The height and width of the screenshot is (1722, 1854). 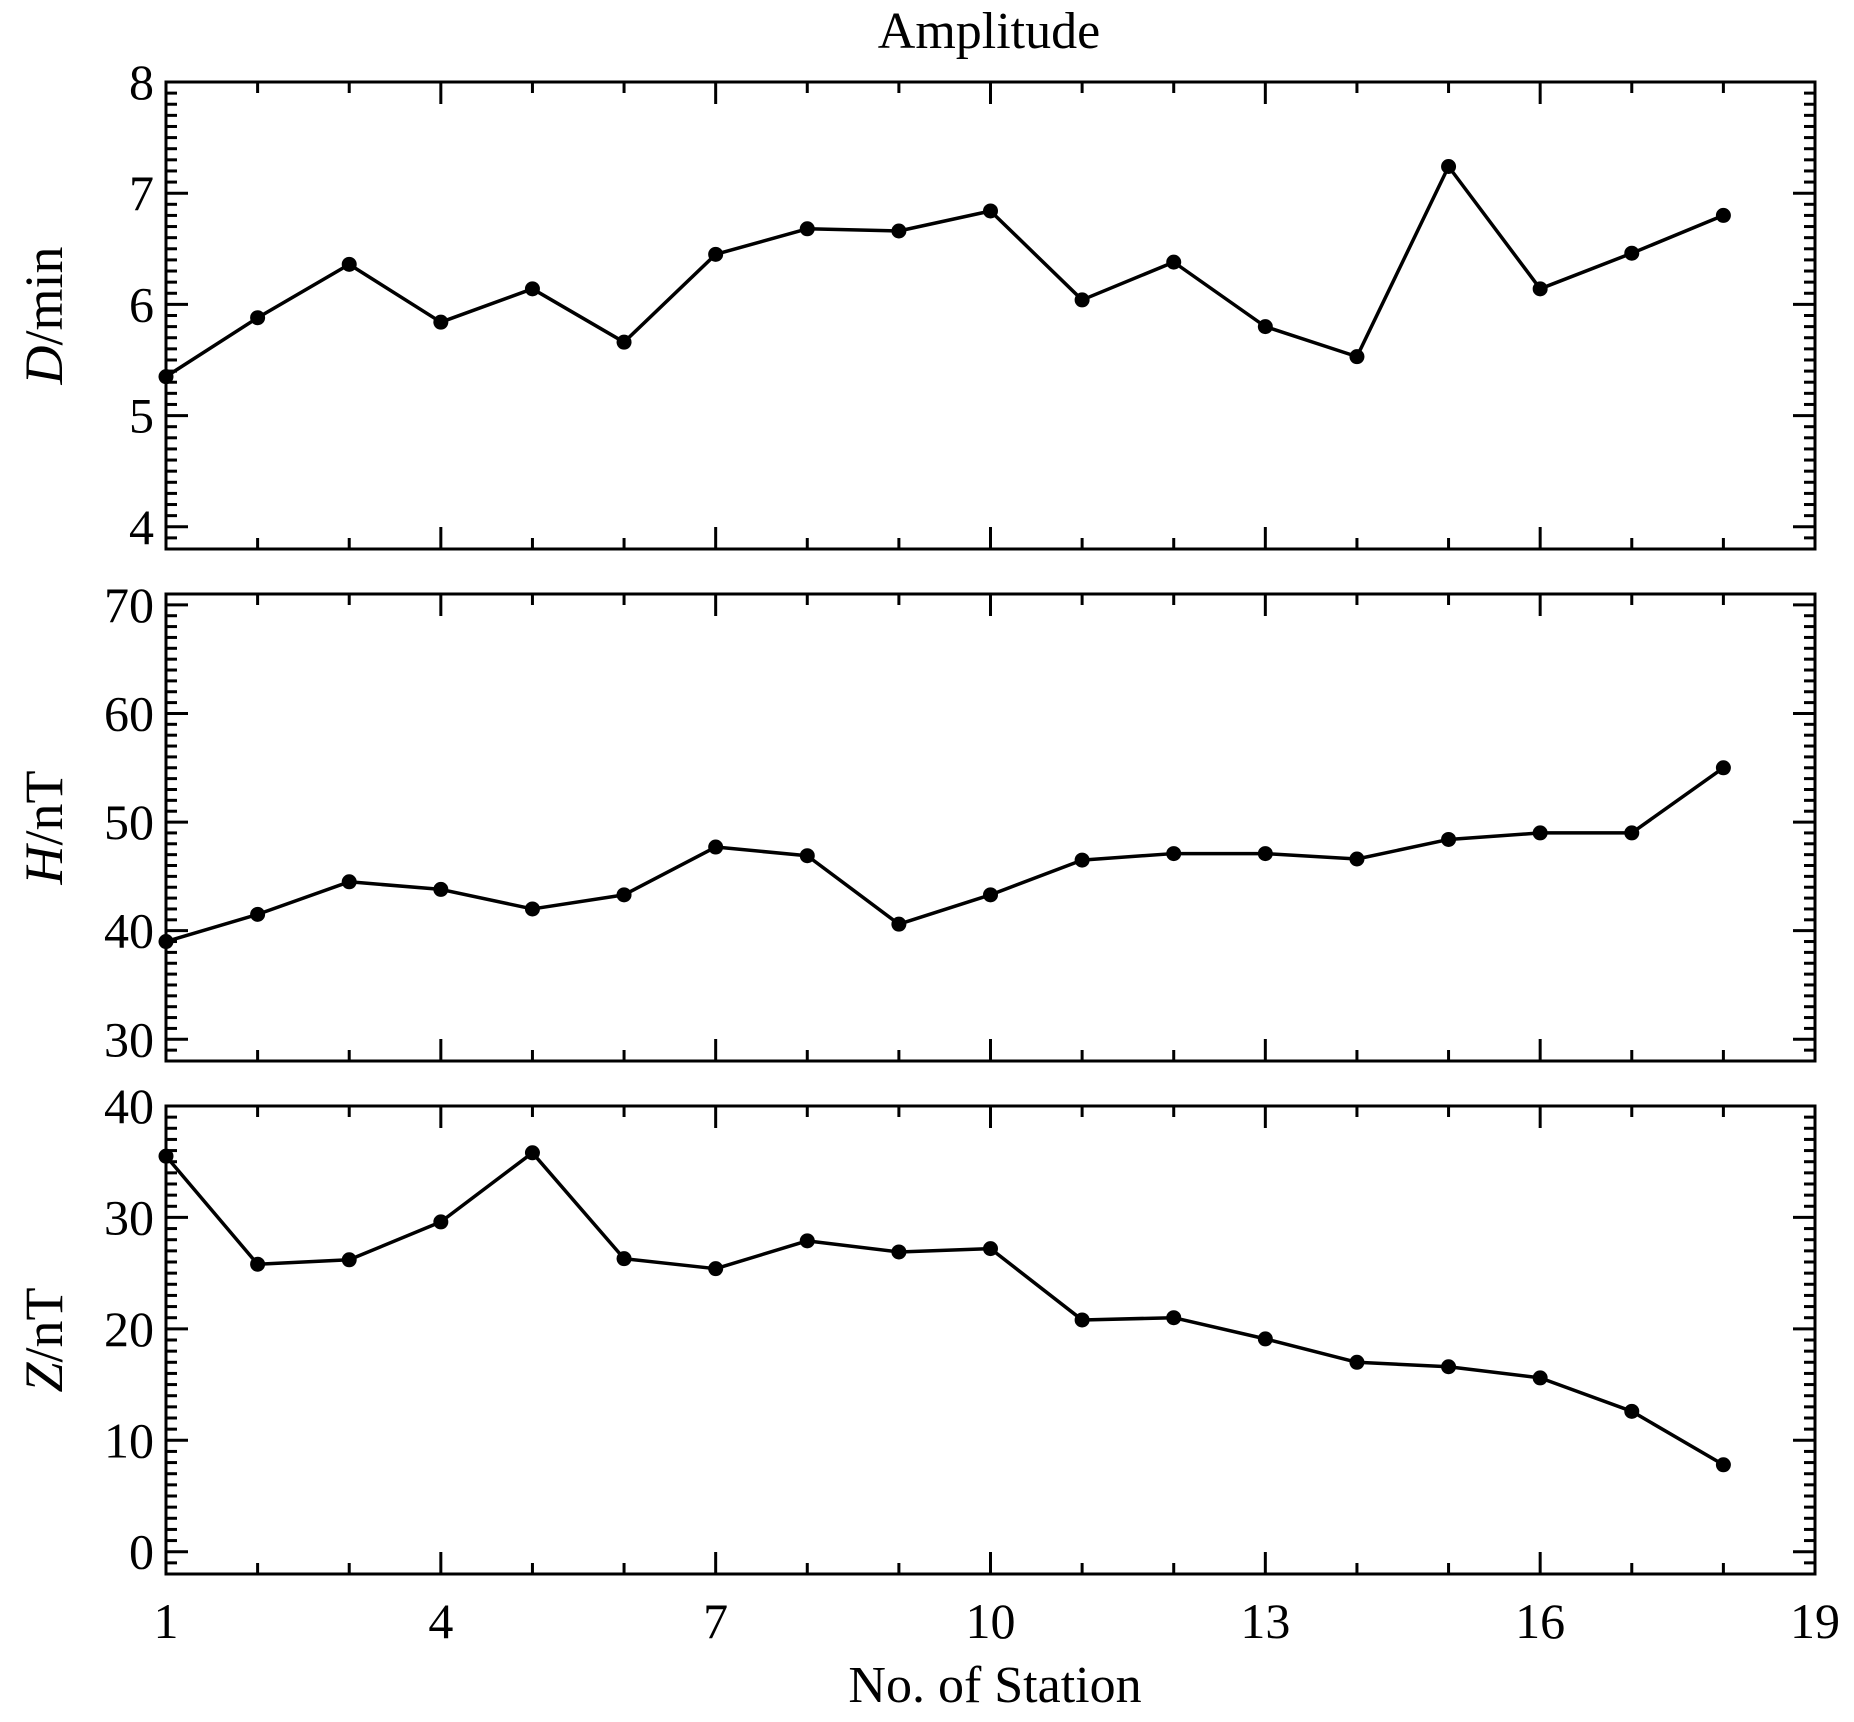 What do you see at coordinates (141, 304) in the screenshot?
I see `y-tick-label: 6` at bounding box center [141, 304].